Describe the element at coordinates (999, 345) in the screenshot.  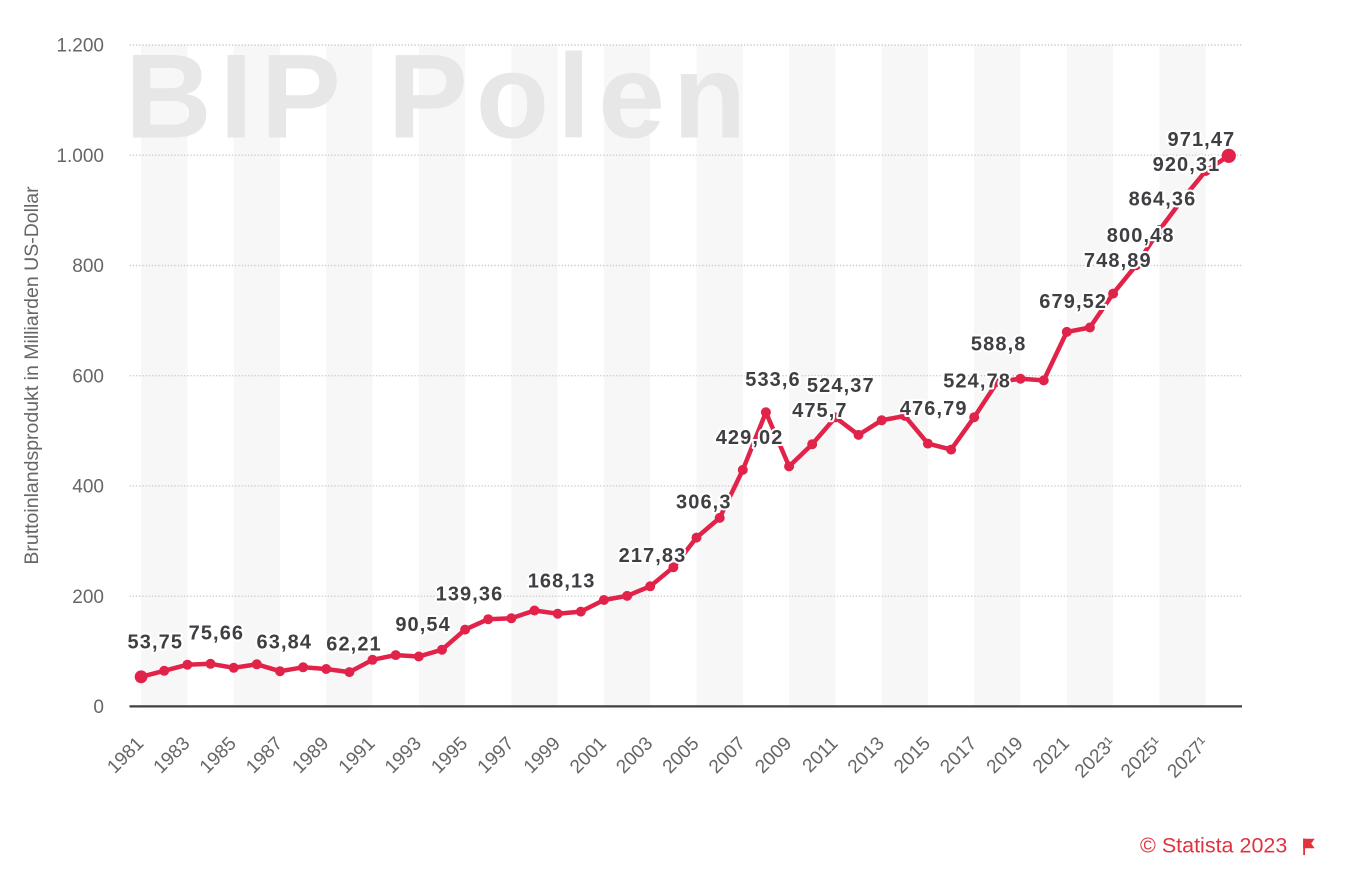
I see `svg-text: 588,8` at that location.